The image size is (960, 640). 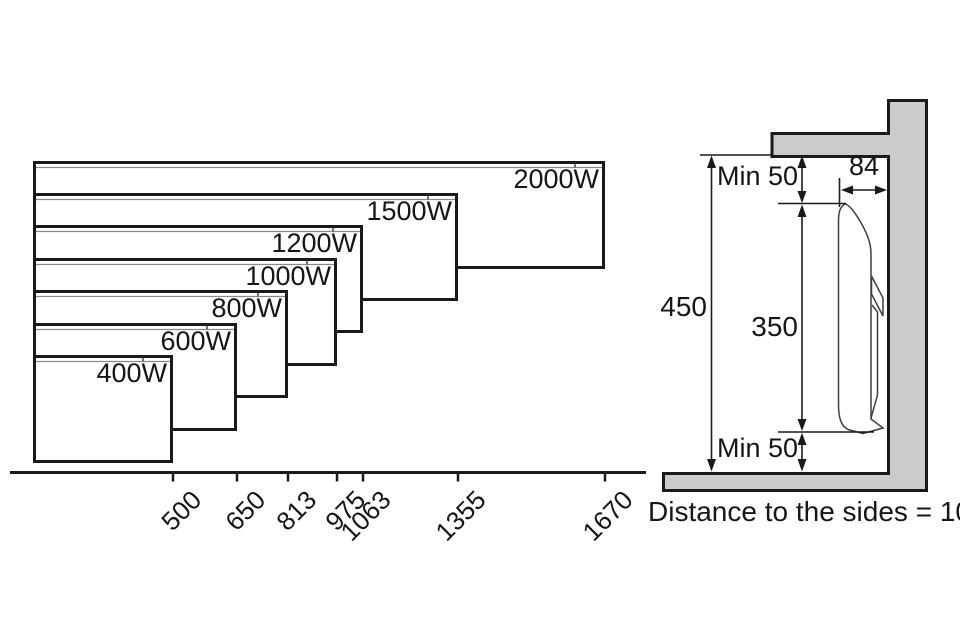 I want to click on heater-rect-400w, so click(x=103, y=409).